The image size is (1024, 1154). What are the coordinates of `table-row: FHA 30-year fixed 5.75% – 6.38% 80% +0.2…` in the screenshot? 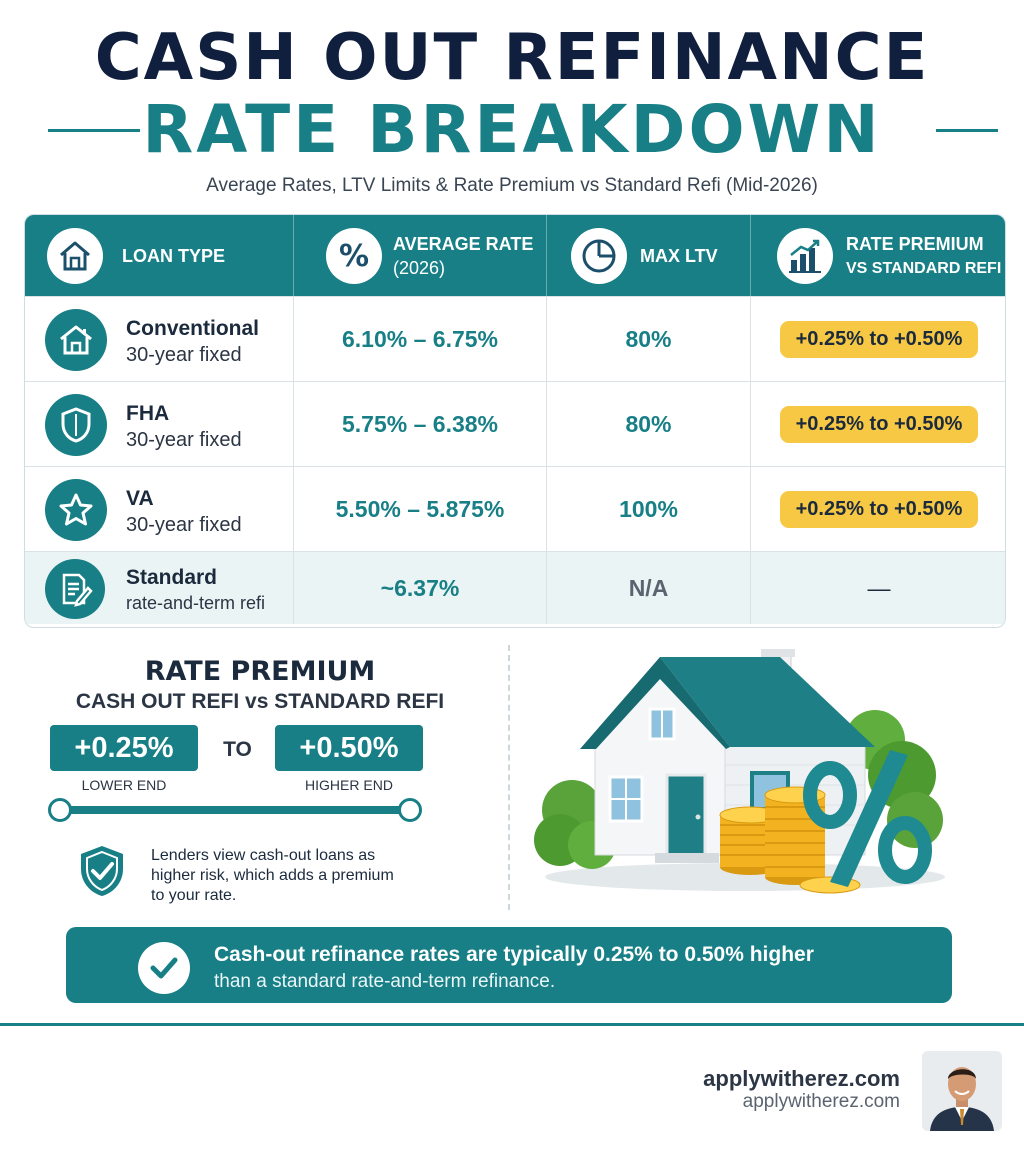 It's located at (515, 423).